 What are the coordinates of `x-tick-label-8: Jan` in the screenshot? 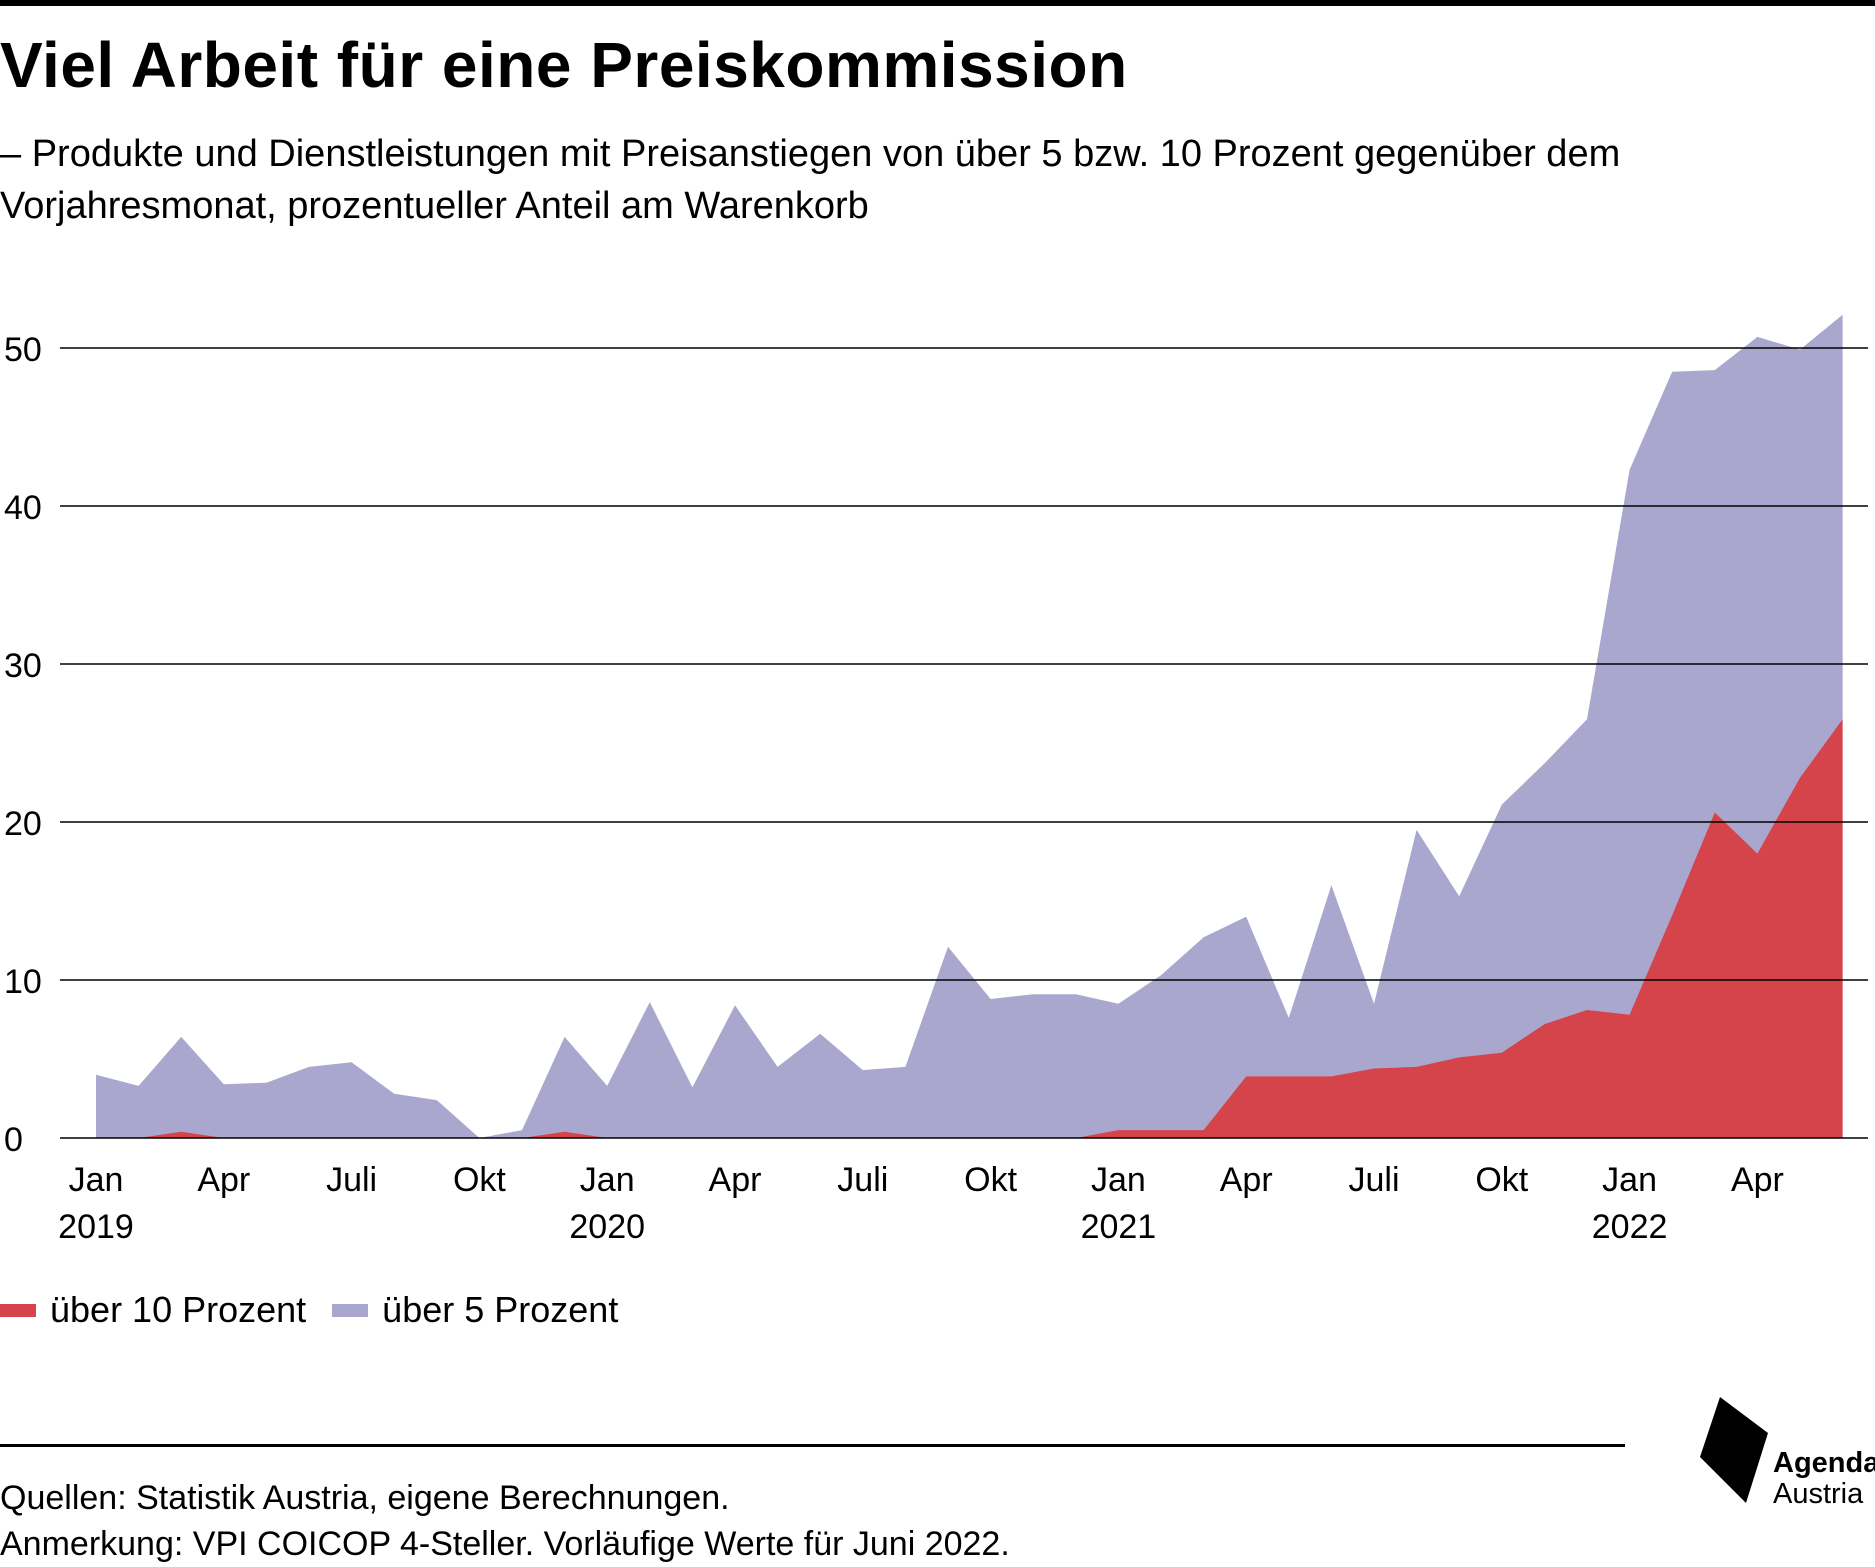 It's located at (1118, 1180).